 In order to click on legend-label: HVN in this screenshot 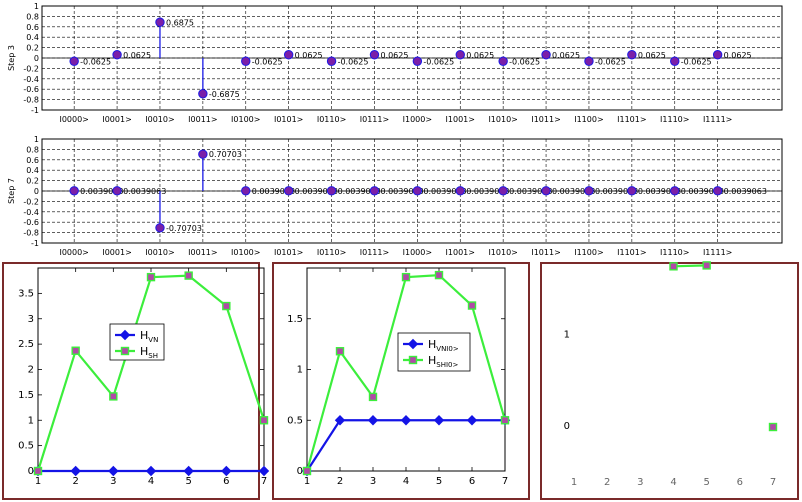, I will do `click(149, 336)`.